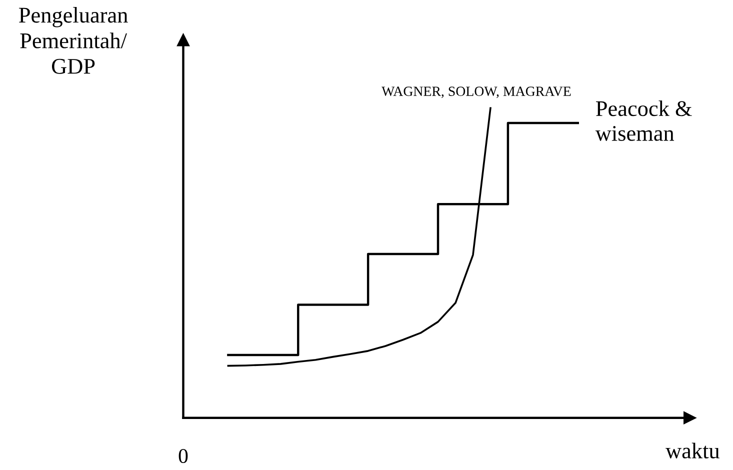 This screenshot has height=470, width=733. I want to click on series-label: Peacock & wiseman, so click(643, 120).